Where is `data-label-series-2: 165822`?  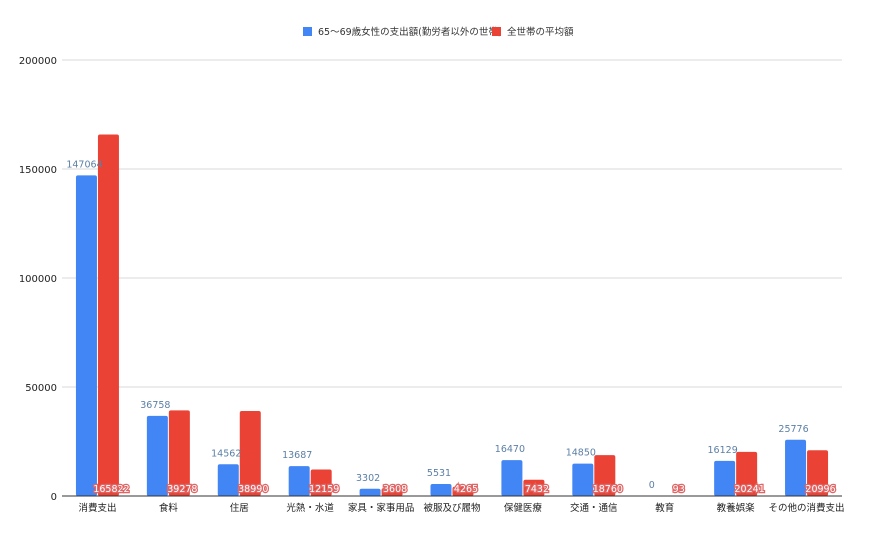 data-label-series-2: 165822 is located at coordinates (111, 489).